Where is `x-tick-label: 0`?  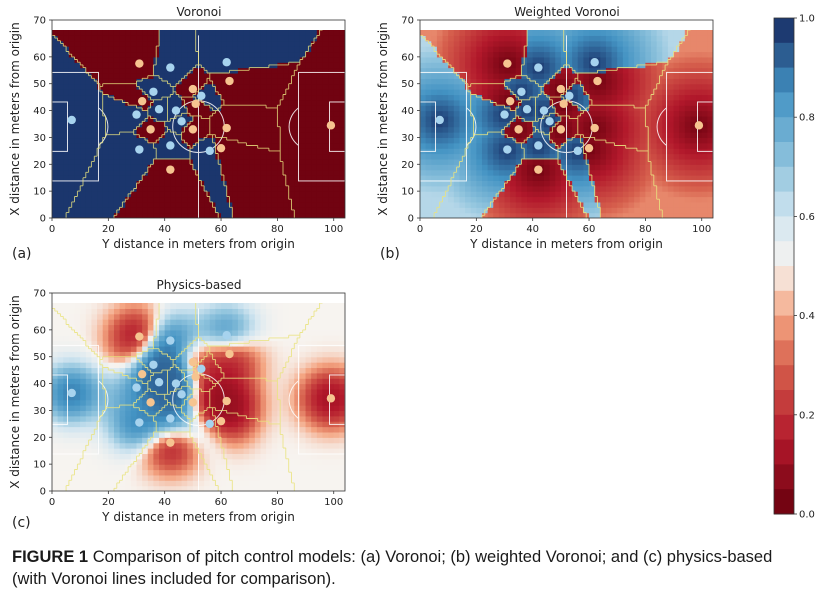 x-tick-label: 0 is located at coordinates (420, 229).